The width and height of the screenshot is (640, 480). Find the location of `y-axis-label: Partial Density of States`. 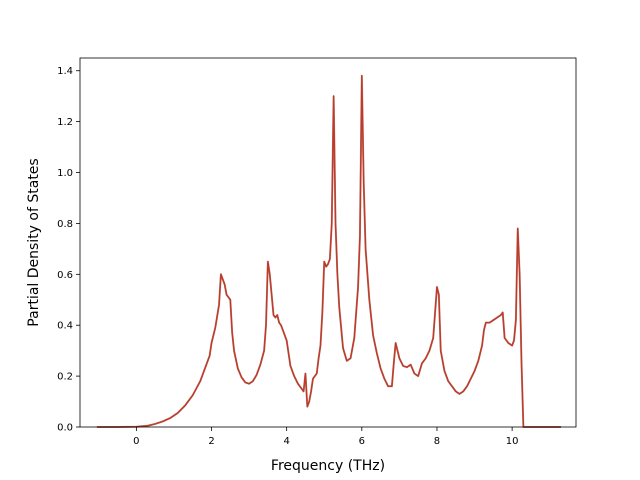

y-axis-label: Partial Density of States is located at coordinates (34, 242).